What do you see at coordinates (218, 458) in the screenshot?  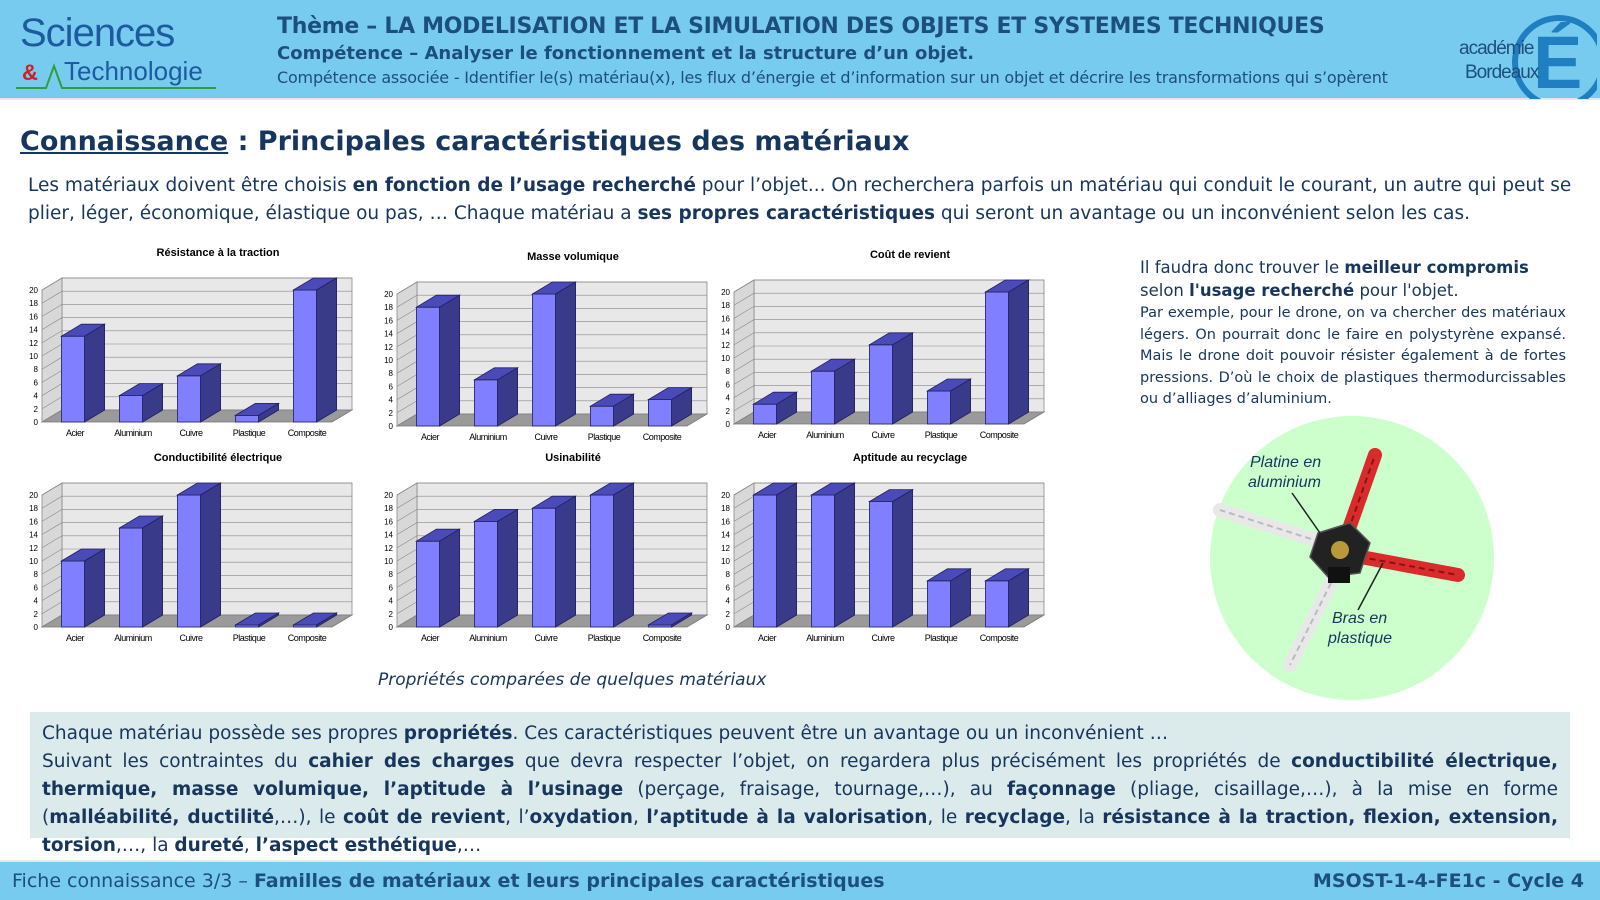 I see `chart-title: Conductibilité électrique` at bounding box center [218, 458].